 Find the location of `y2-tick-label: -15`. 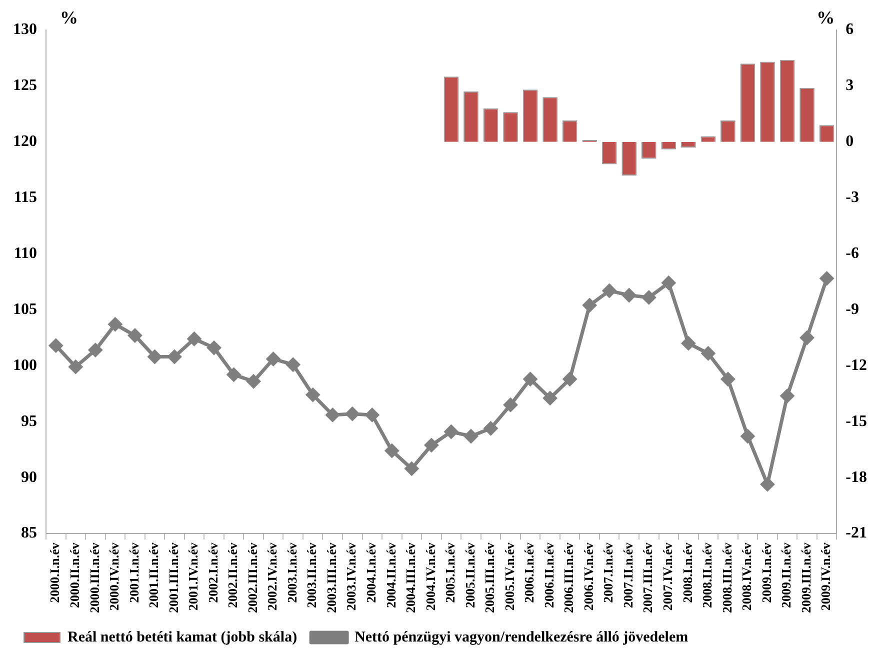

y2-tick-label: -15 is located at coordinates (856, 421).